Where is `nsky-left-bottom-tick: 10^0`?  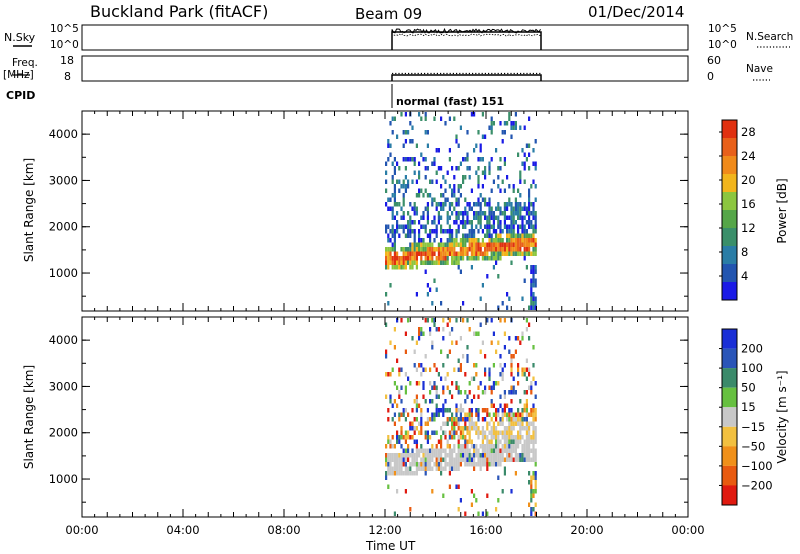 nsky-left-bottom-tick: 10^0 is located at coordinates (64, 45).